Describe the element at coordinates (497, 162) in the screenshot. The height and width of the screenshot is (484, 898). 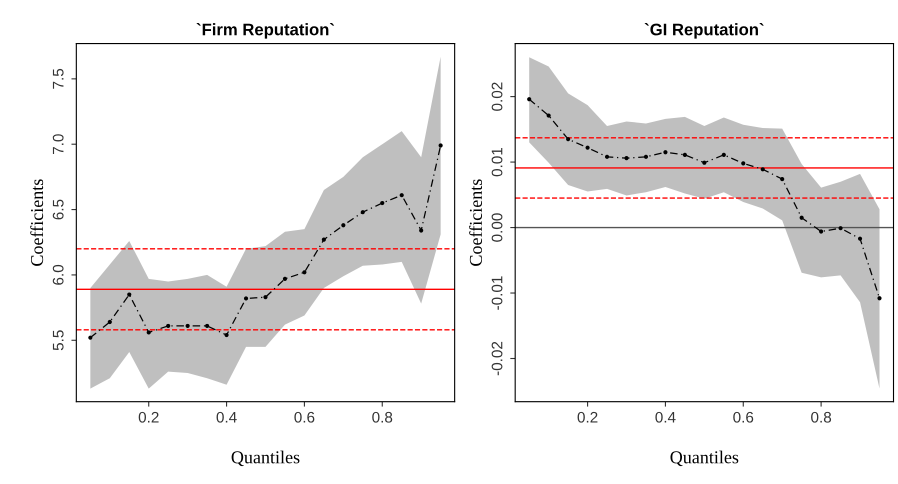
I see `y-tick-label: 0.01` at that location.